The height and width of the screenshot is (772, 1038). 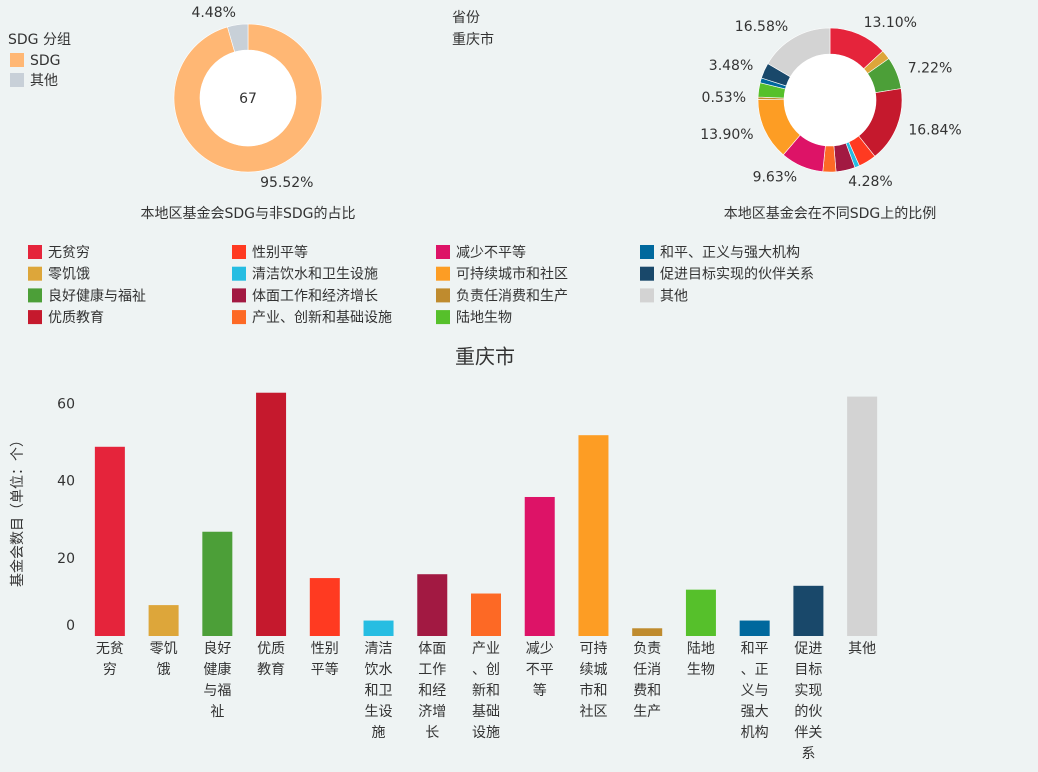 I want to click on data-label: 4.48%, so click(x=213, y=13).